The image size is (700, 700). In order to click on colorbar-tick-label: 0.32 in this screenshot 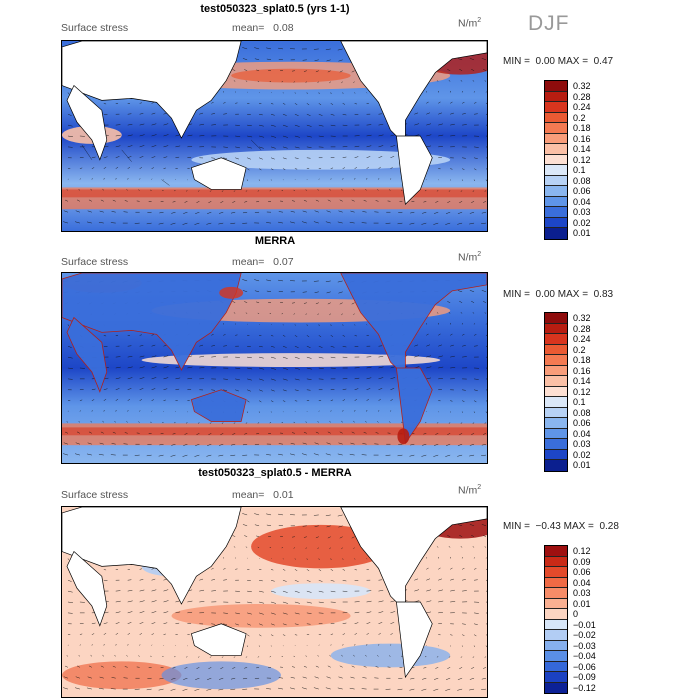, I will do `click(582, 86)`.